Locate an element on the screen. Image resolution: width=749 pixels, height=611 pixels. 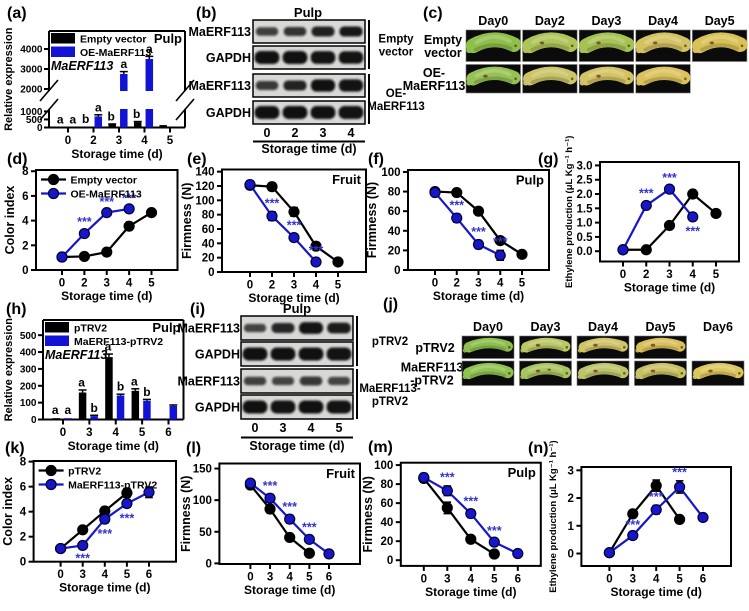
gene-label: MaERF113 is located at coordinates (82, 66).